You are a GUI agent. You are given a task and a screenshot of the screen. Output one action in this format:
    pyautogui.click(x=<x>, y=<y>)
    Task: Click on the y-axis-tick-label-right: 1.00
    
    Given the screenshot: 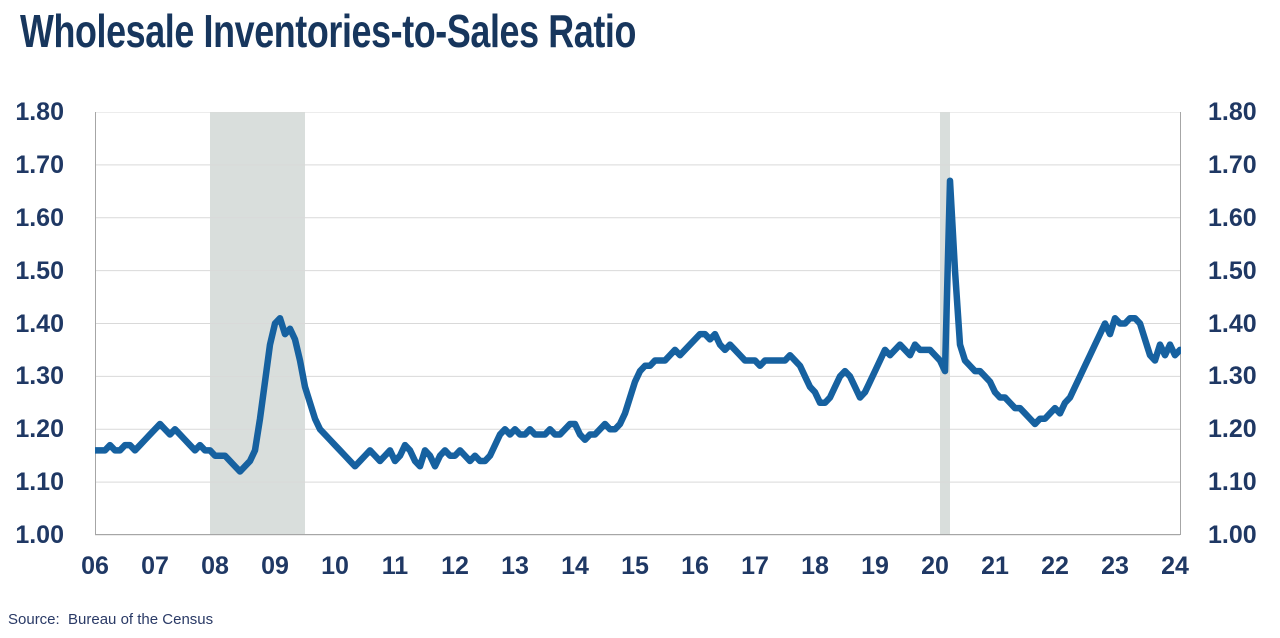 What is the action you would take?
    pyautogui.click(x=1232, y=535)
    